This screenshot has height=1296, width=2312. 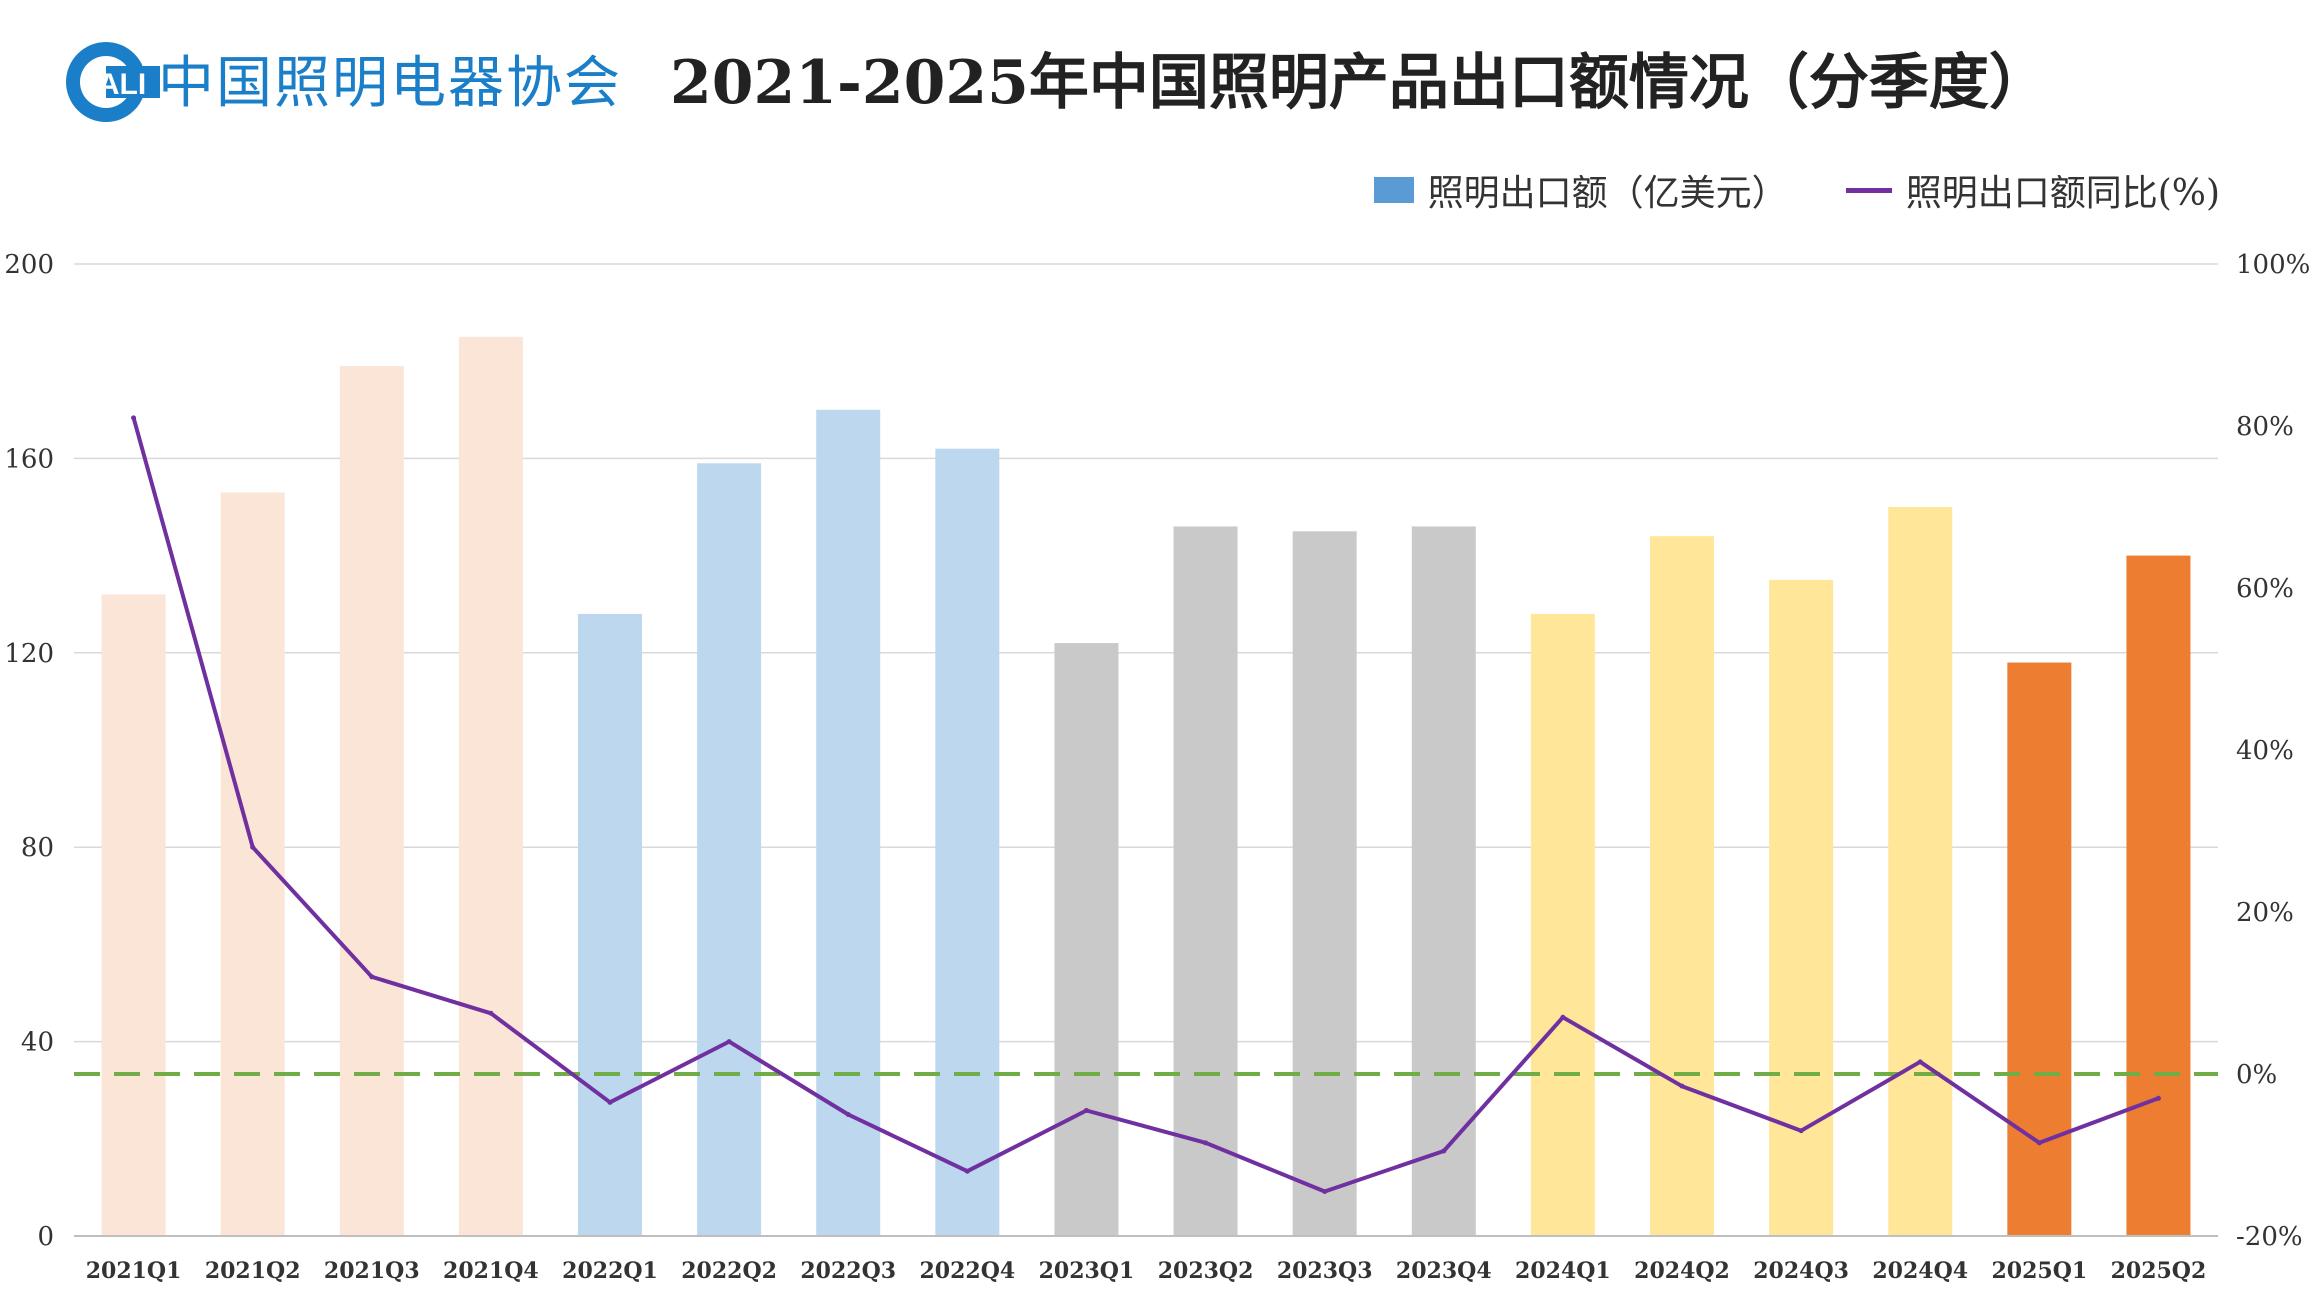 What do you see at coordinates (29, 265) in the screenshot?
I see `y-left-tick-label: 200` at bounding box center [29, 265].